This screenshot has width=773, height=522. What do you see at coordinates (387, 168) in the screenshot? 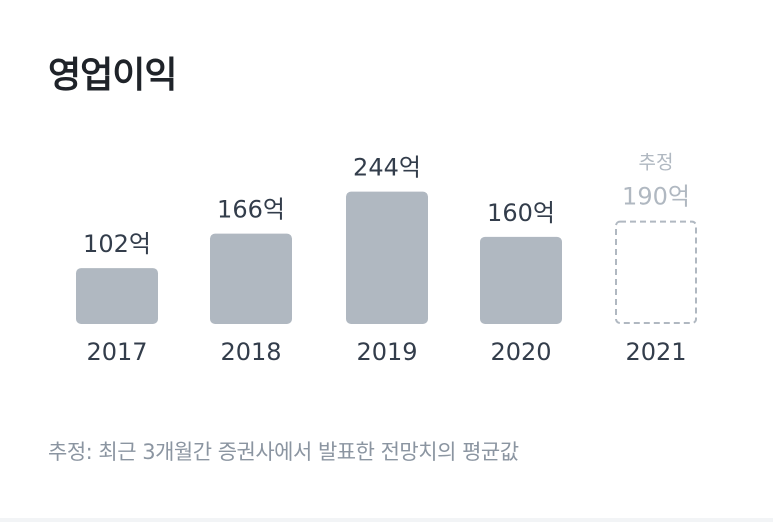
I see `bar-value-label: 244억` at bounding box center [387, 168].